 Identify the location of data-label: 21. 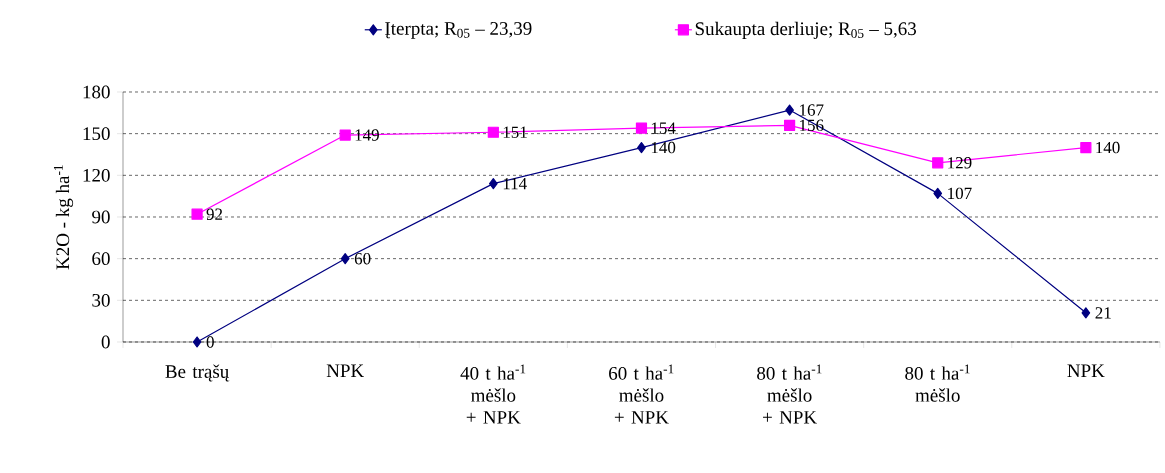
(1103, 313).